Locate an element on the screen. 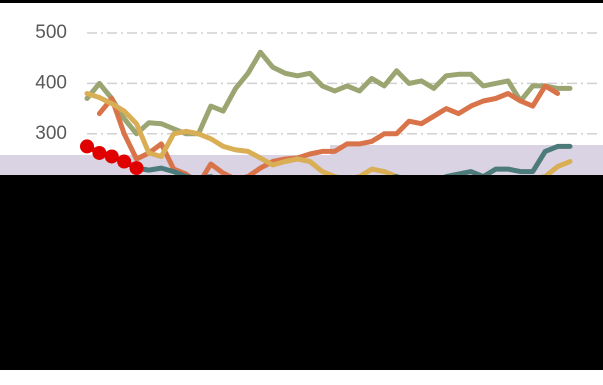  y-tick-label: 400 is located at coordinates (51, 82).